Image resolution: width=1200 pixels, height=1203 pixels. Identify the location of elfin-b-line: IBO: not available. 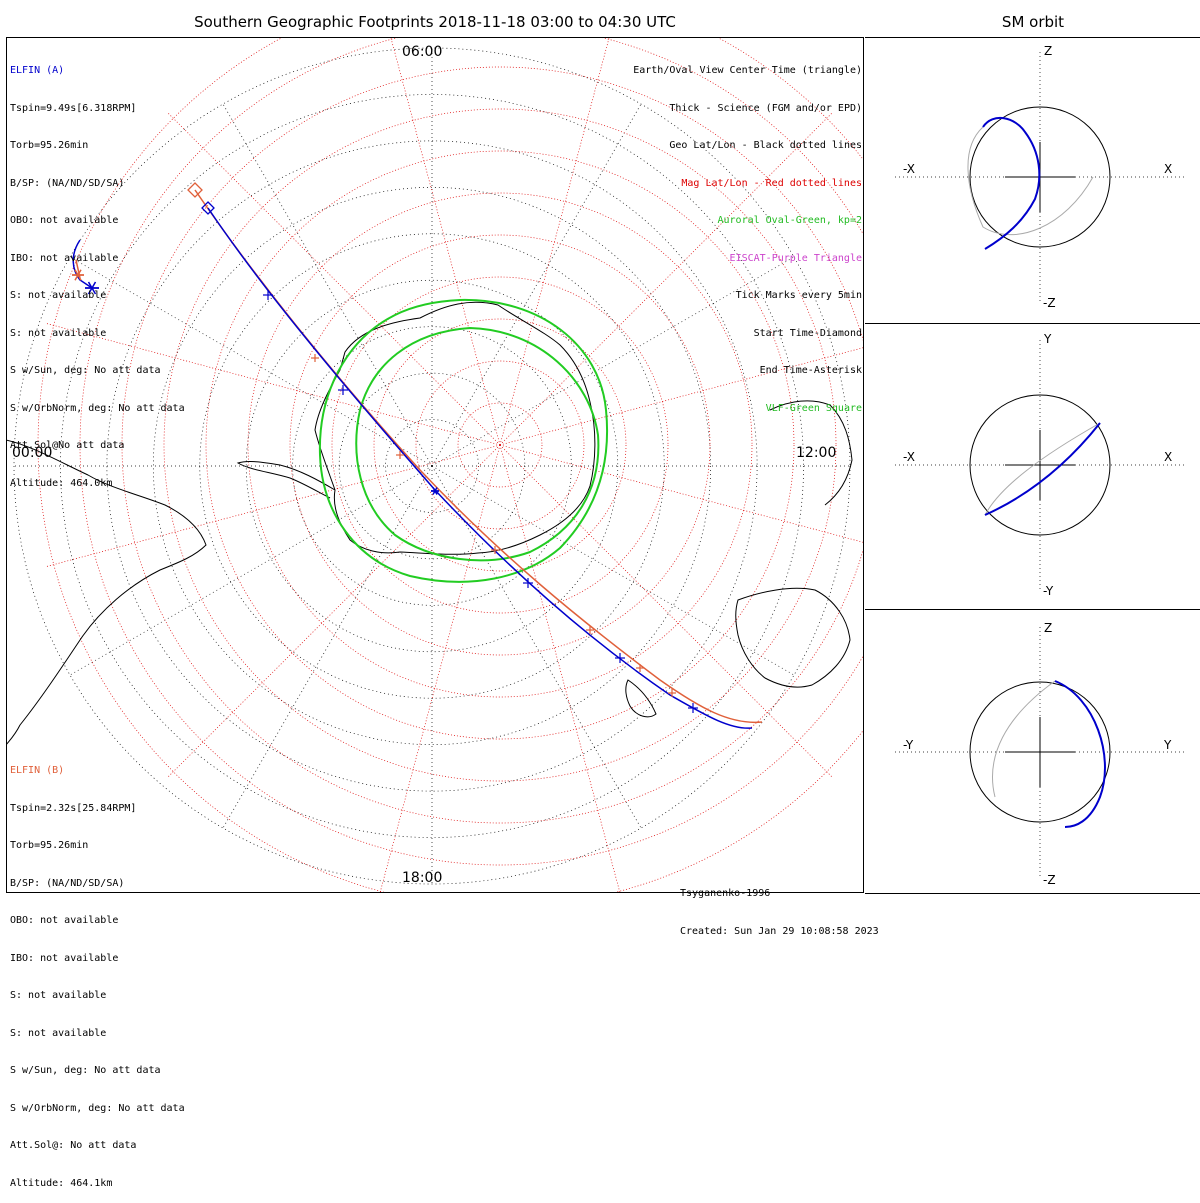
(64, 958).